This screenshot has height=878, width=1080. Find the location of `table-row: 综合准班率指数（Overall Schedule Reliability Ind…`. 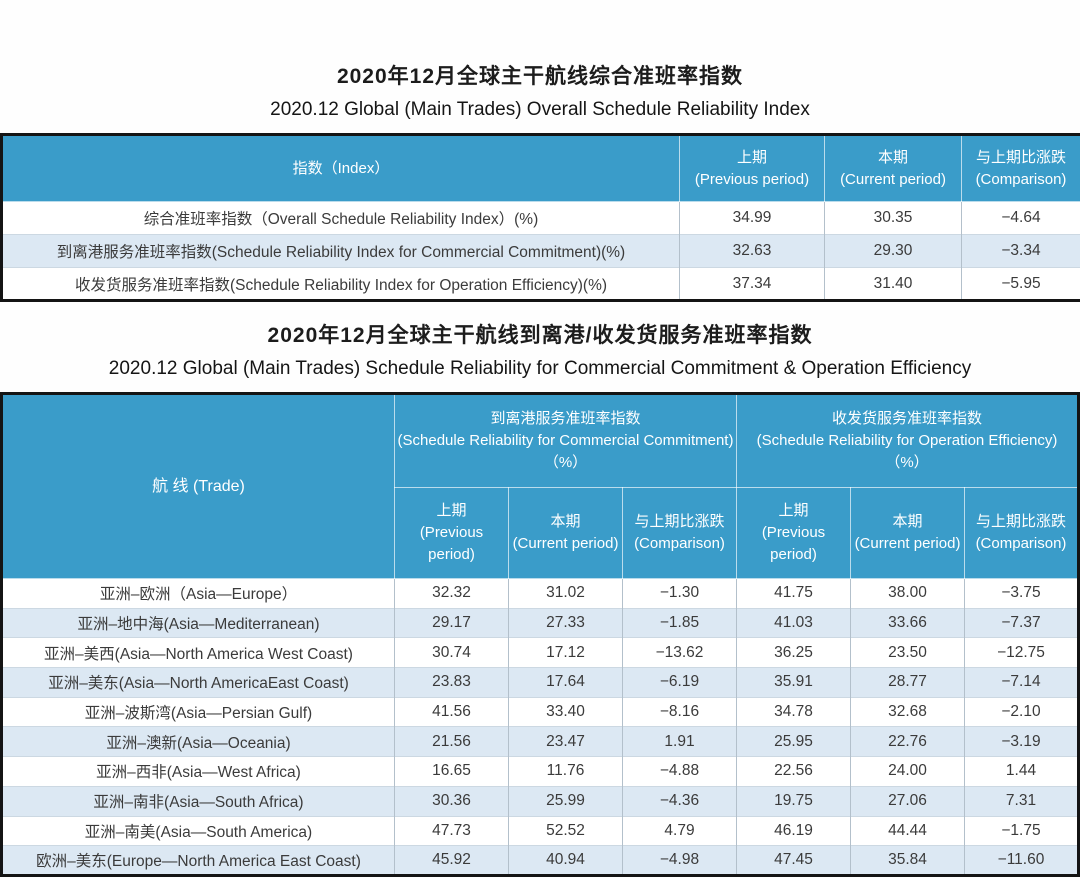

table-row: 综合准班率指数（Overall Schedule Reliability Ind… is located at coordinates (540, 218).